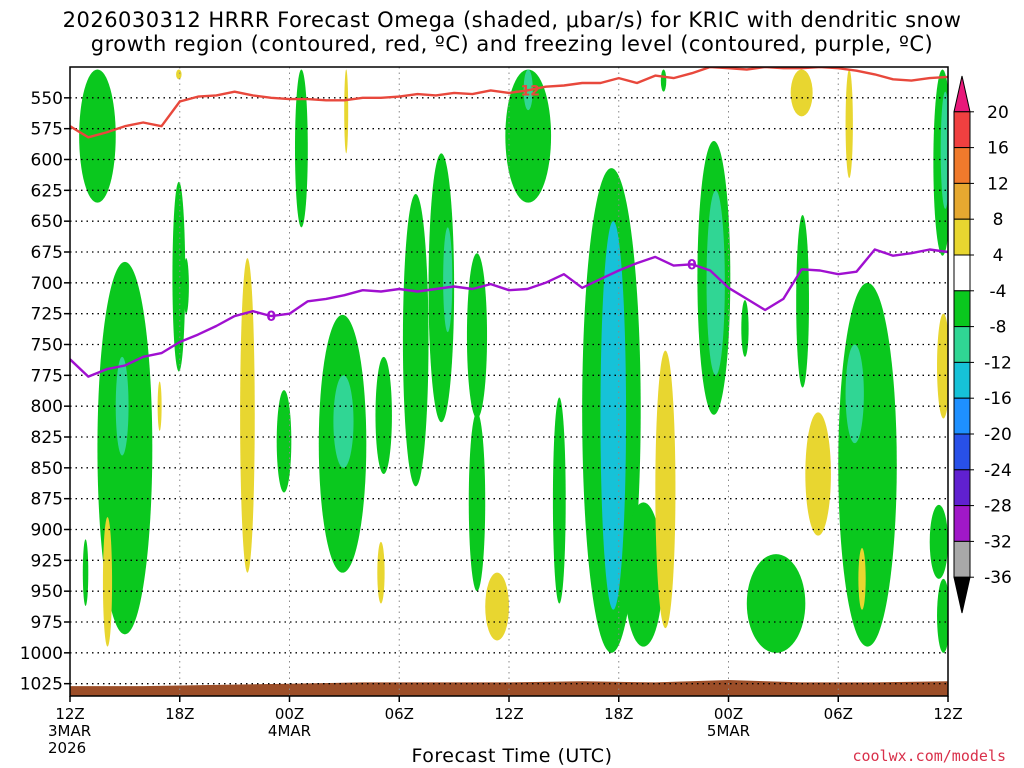 The width and height of the screenshot is (1024, 768). I want to click on colorbar-label: 12, so click(998, 184).